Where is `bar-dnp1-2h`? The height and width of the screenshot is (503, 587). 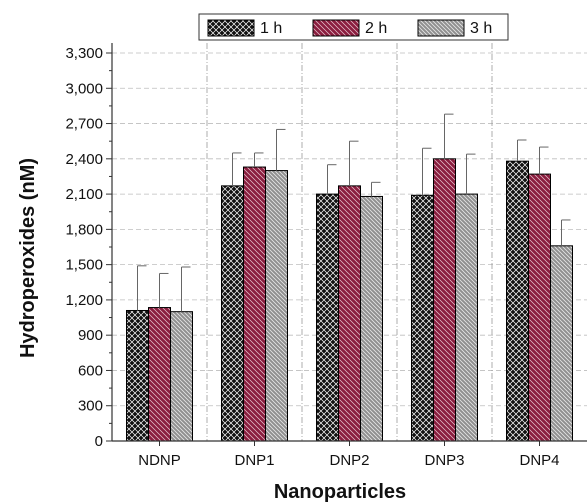
bar-dnp1-2h is located at coordinates (254, 304).